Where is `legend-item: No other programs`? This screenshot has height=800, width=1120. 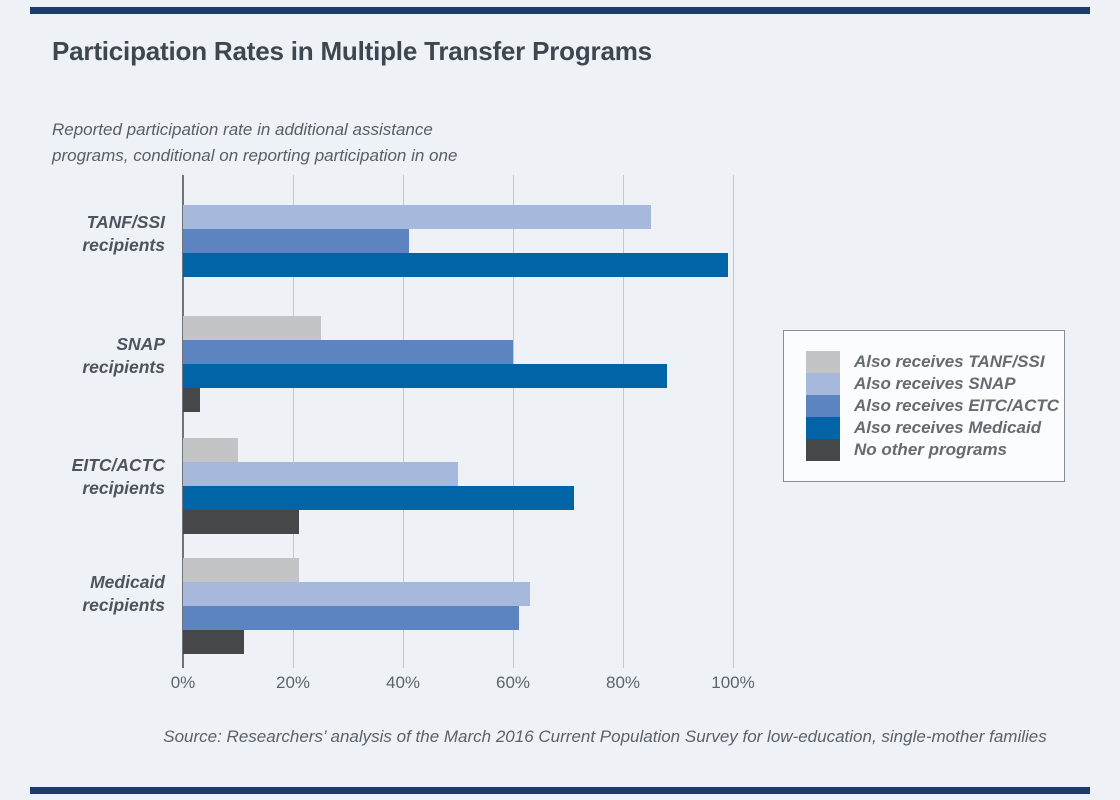
legend-item: No other programs is located at coordinates (935, 450).